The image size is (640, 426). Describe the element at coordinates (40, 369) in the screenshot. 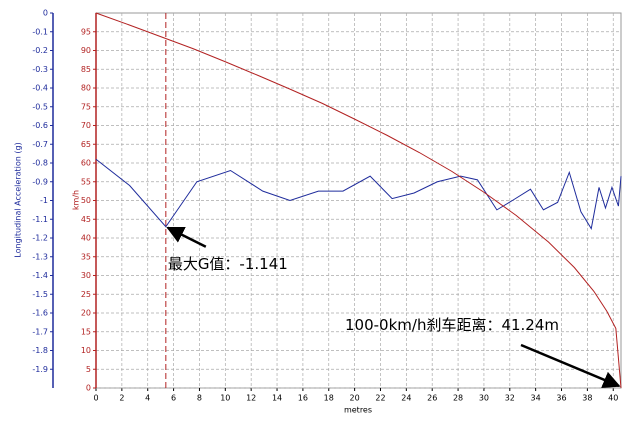

I see `y-tick-label: -1.9` at that location.